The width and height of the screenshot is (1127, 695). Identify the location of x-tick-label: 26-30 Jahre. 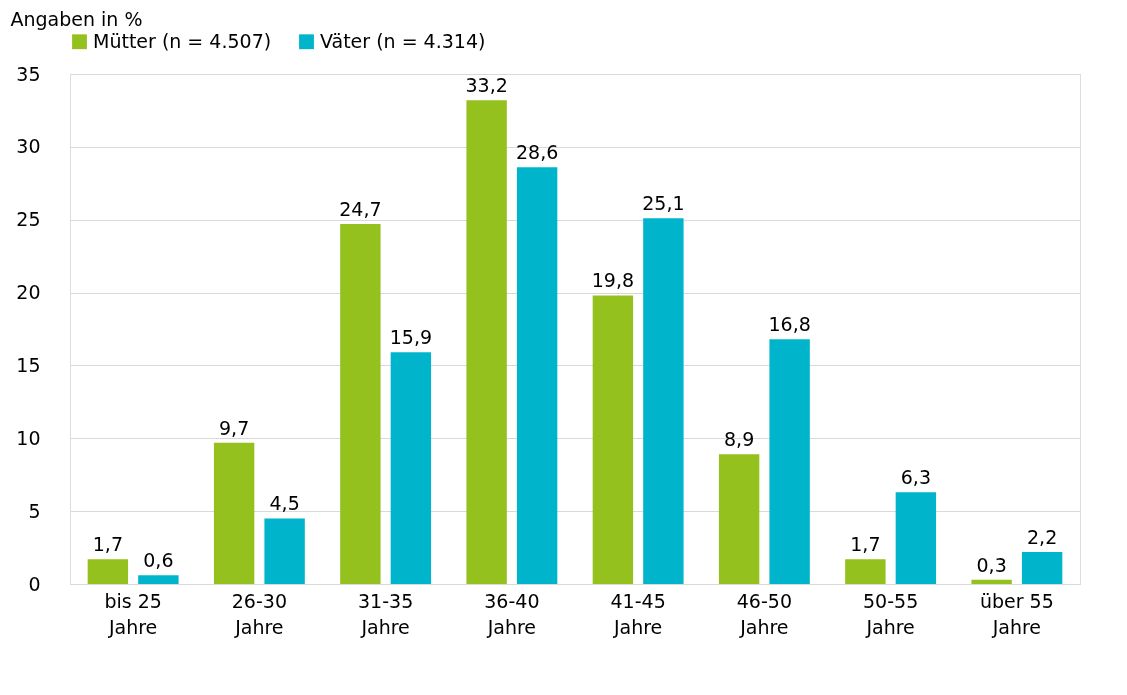
(259, 613).